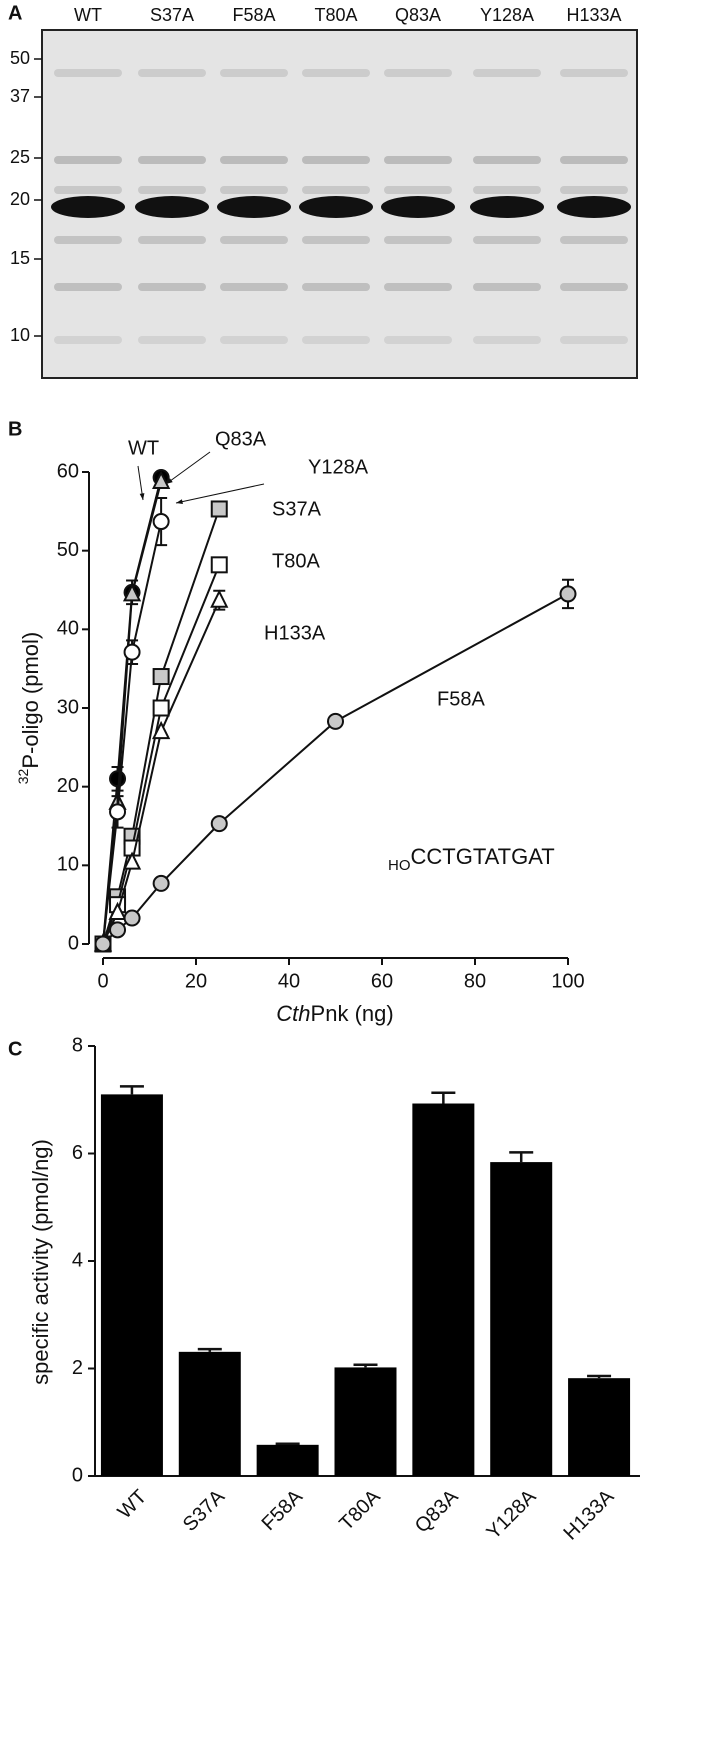 The image size is (720, 1759). I want to click on lane-label: WT, so click(88, 15).